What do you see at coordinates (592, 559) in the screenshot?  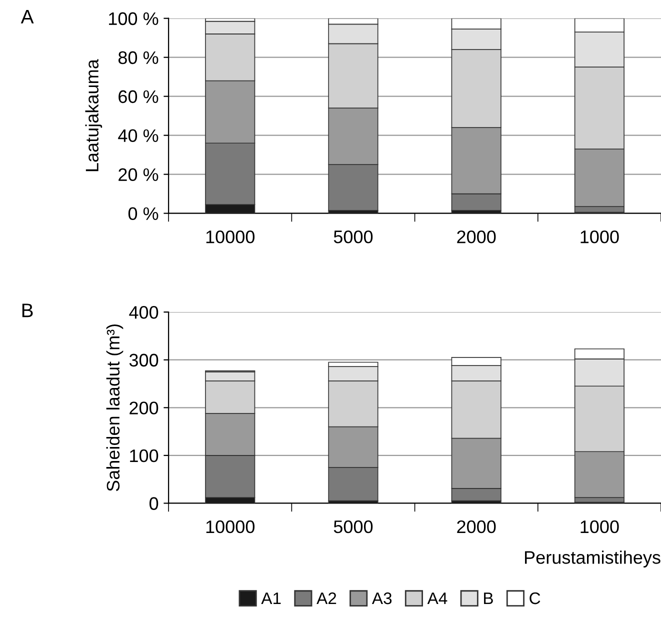 I see `x-axis-title: Perustamistiheys` at bounding box center [592, 559].